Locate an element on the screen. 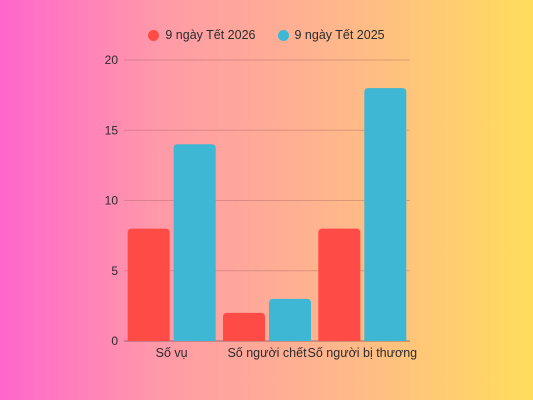 This screenshot has height=400, width=533. y-tick-label: 0 is located at coordinates (114, 341).